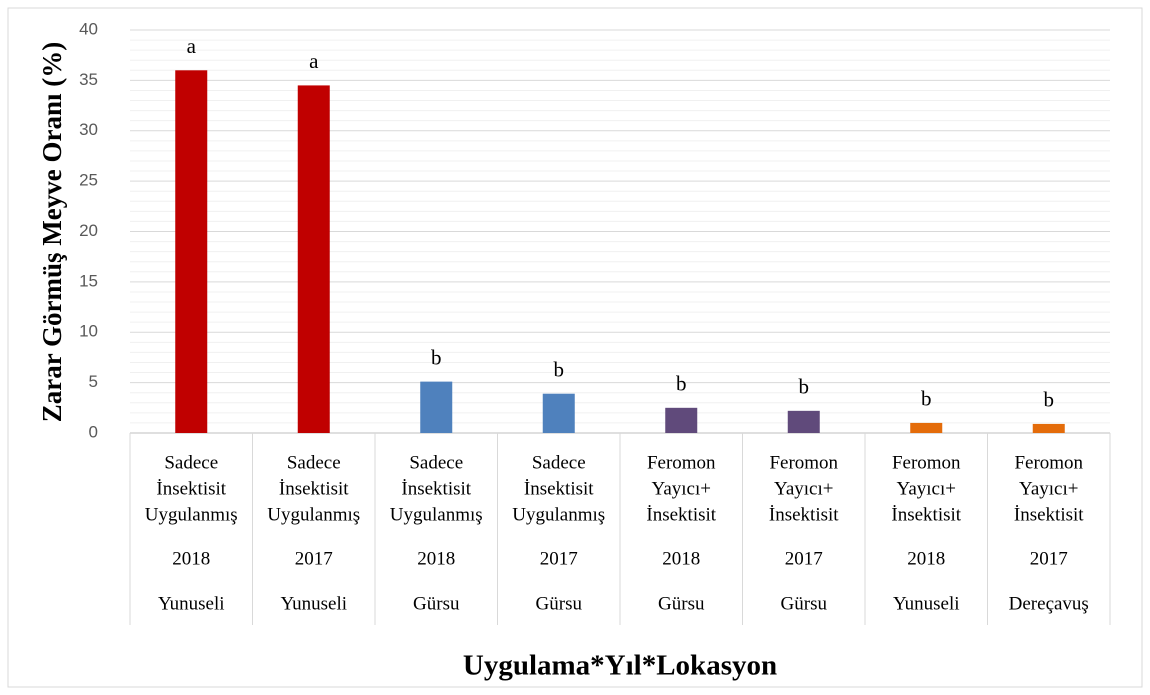  What do you see at coordinates (93, 381) in the screenshot?
I see `y-tick-label: 5` at bounding box center [93, 381].